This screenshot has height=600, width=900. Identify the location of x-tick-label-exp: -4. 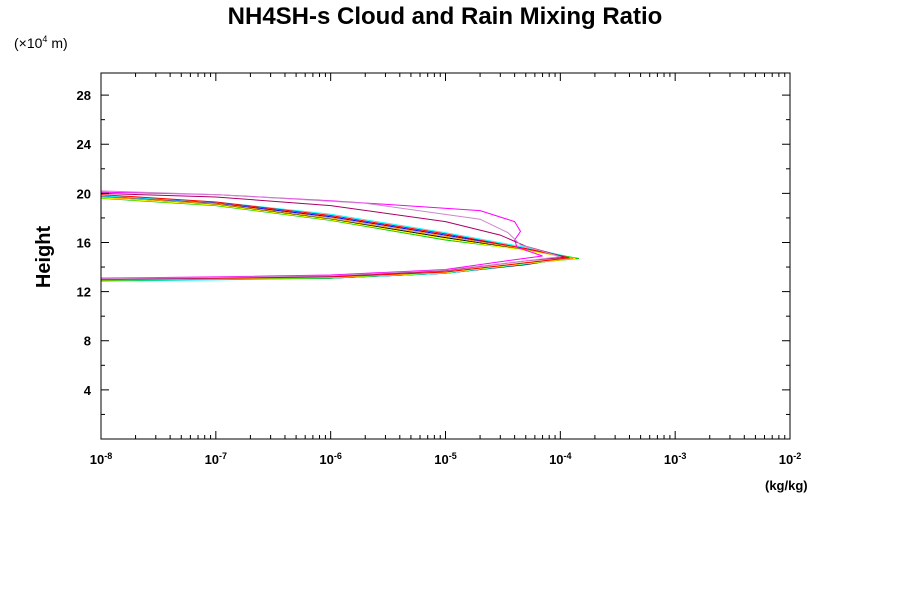
(568, 456).